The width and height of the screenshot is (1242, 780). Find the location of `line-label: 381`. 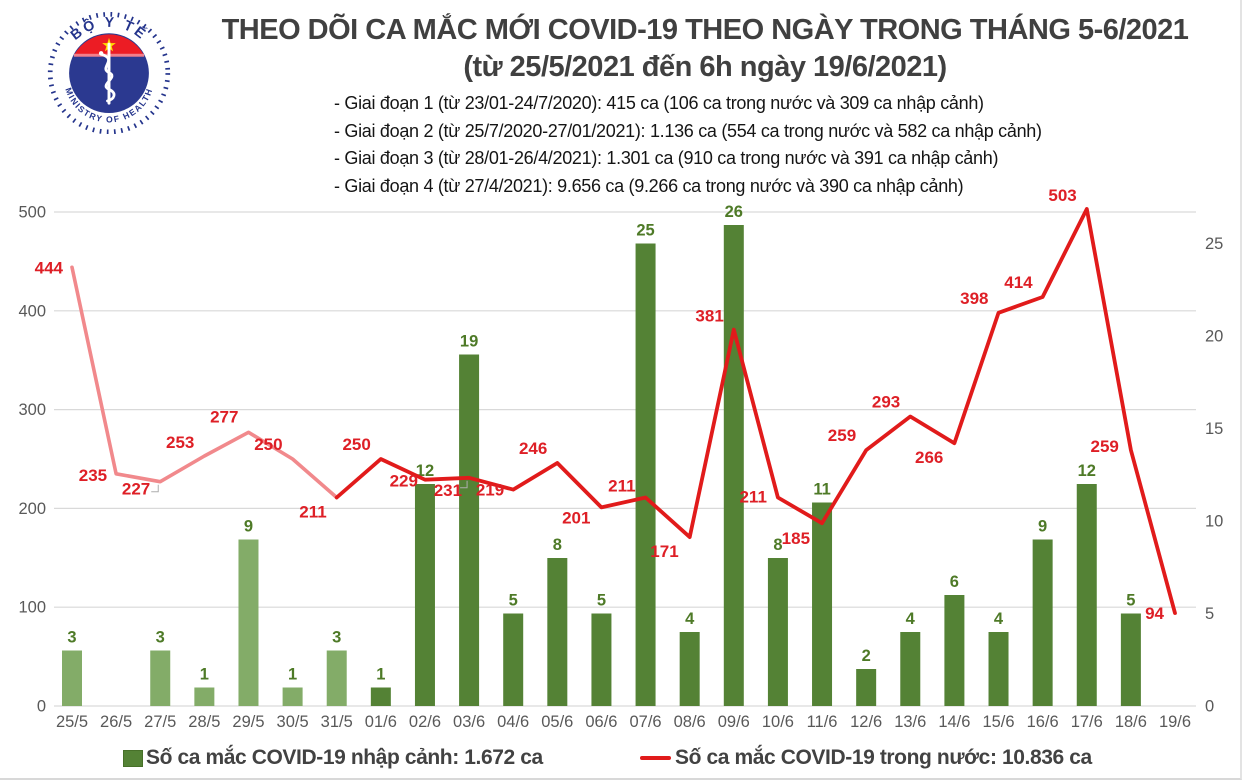

line-label: 381 is located at coordinates (709, 316).